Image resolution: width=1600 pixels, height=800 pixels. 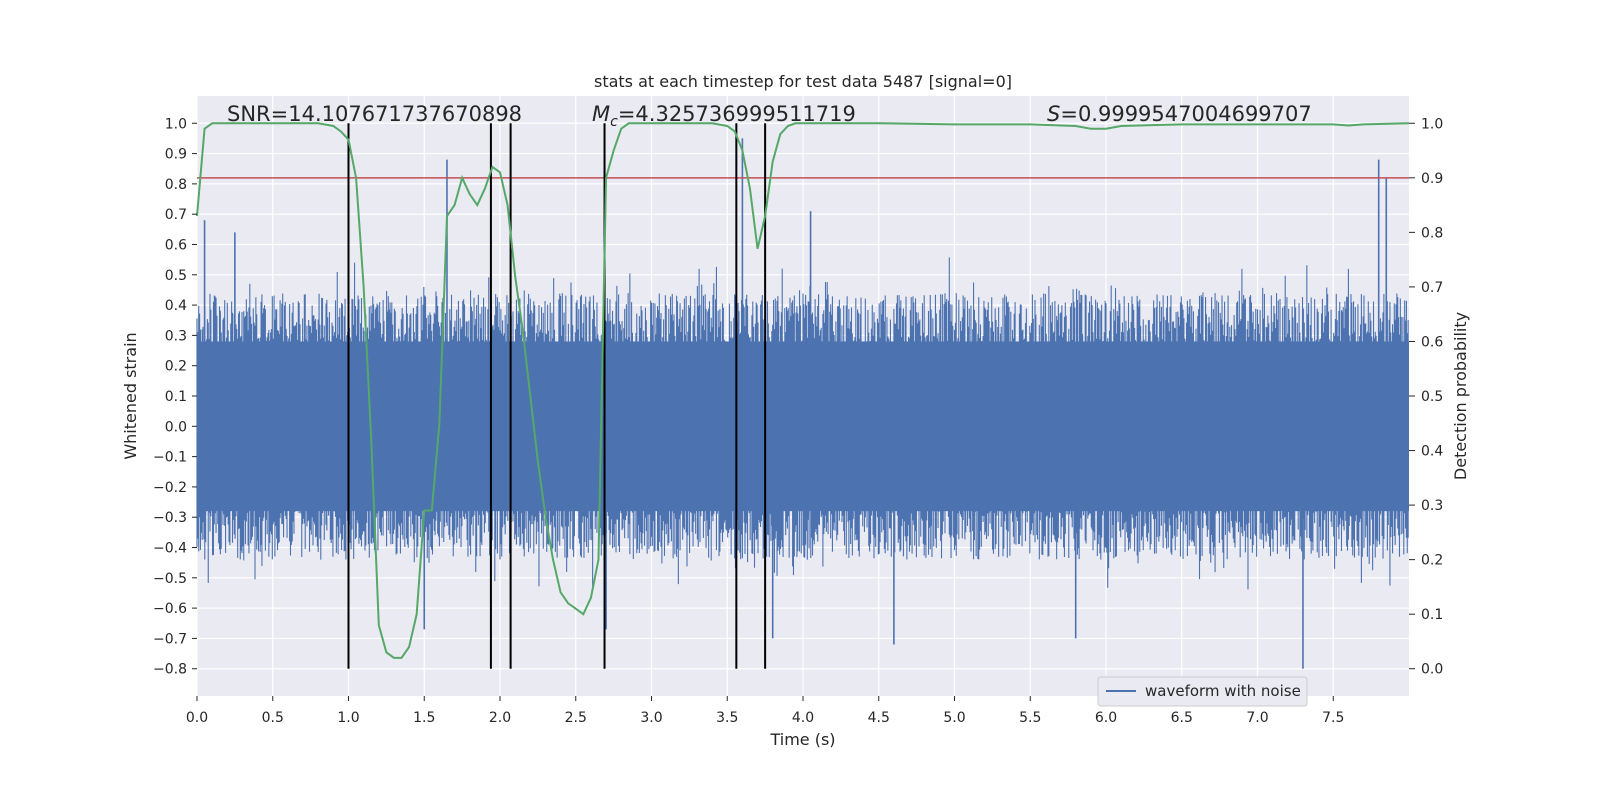 What do you see at coordinates (1432, 452) in the screenshot?
I see `y-right-tick-label: 0.4` at bounding box center [1432, 452].